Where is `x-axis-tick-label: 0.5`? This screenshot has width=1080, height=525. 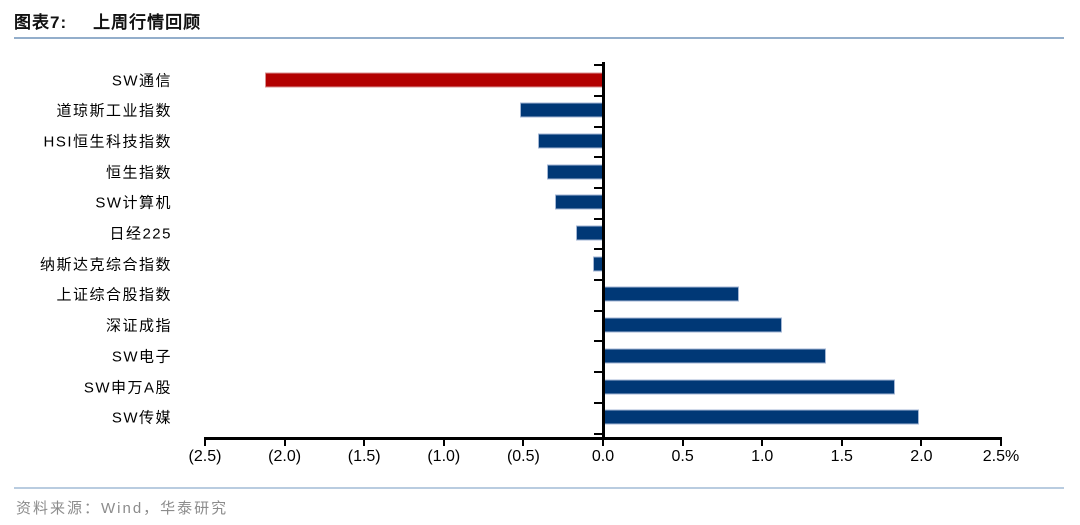 x-axis-tick-label: 0.5 is located at coordinates (682, 456).